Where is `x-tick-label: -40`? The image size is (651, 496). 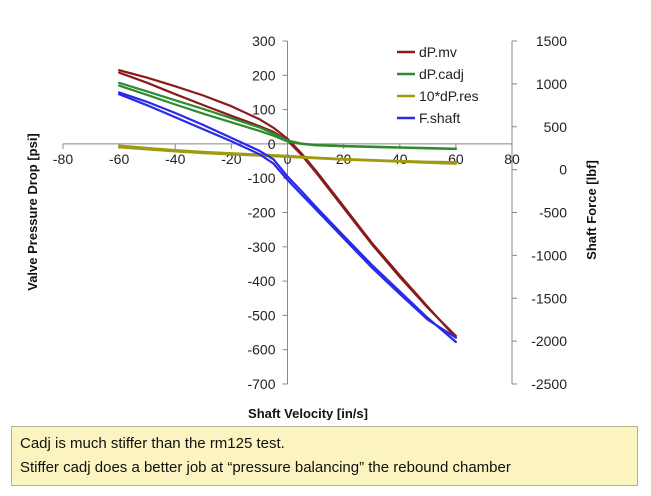
x-tick-label: -40 is located at coordinates (175, 159).